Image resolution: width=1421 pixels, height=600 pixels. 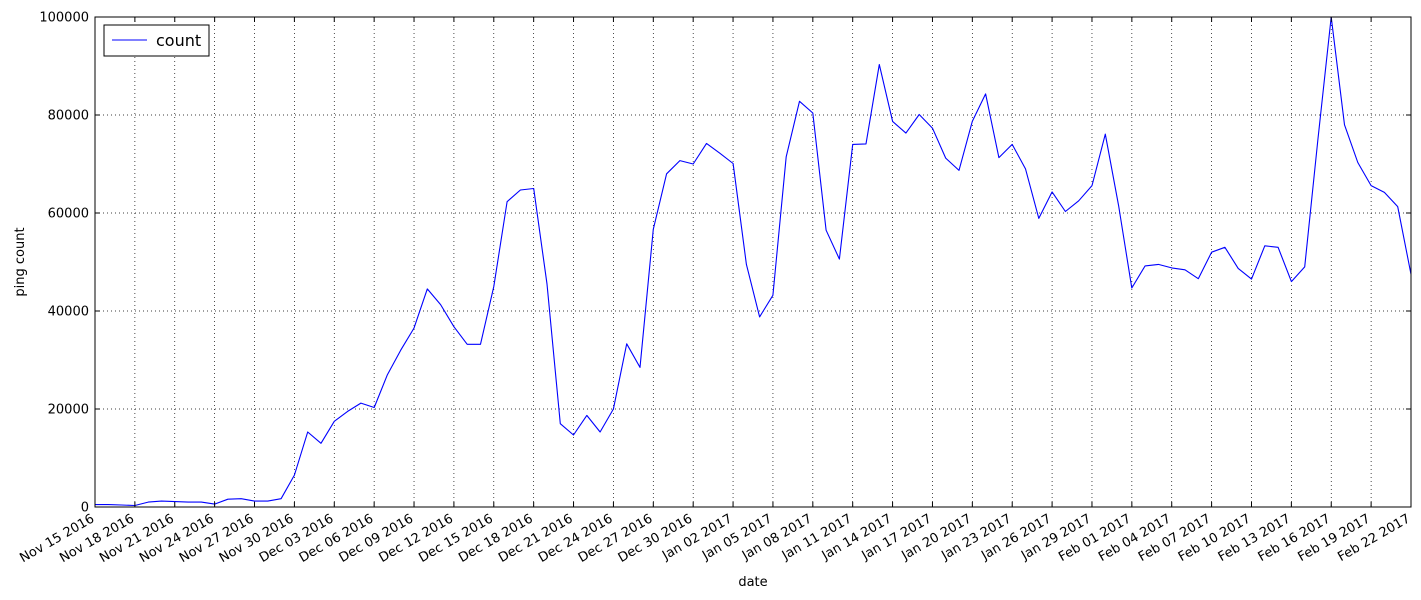 What do you see at coordinates (20, 261) in the screenshot?
I see `y-axis-title: ping count` at bounding box center [20, 261].